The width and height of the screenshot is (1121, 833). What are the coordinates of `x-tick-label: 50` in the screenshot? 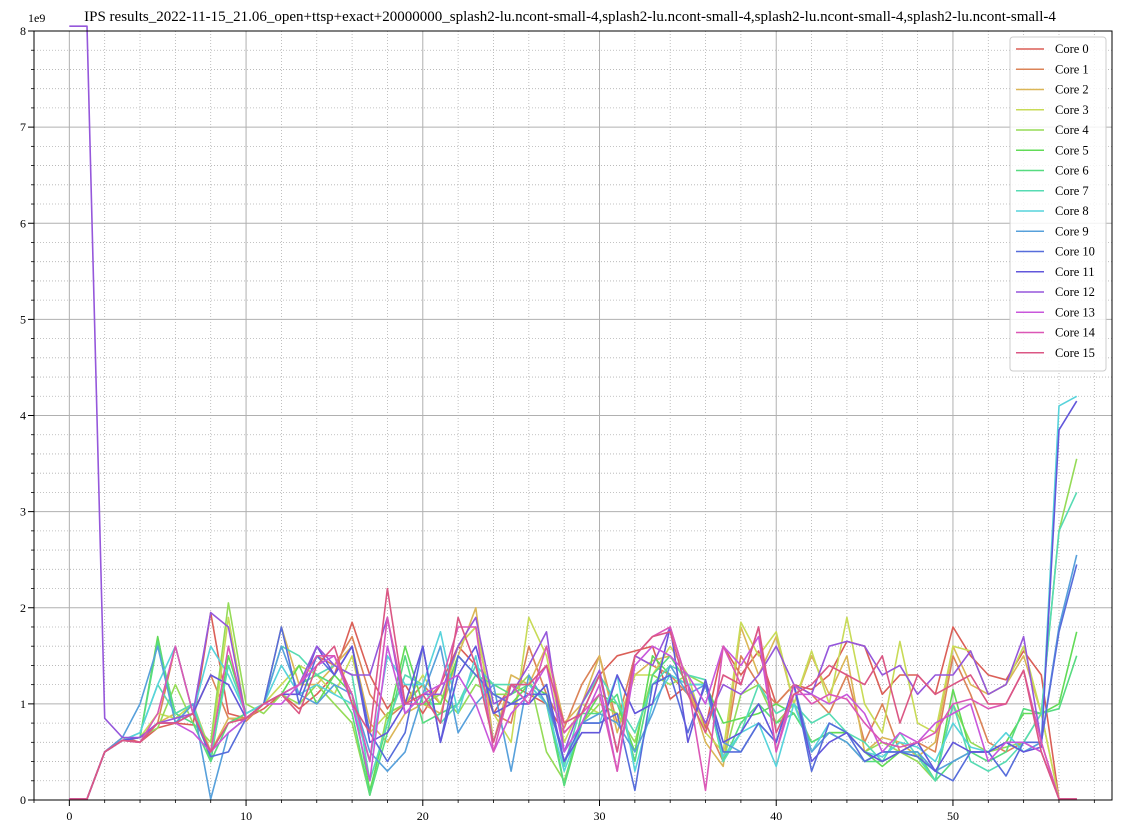 It's located at (953, 816).